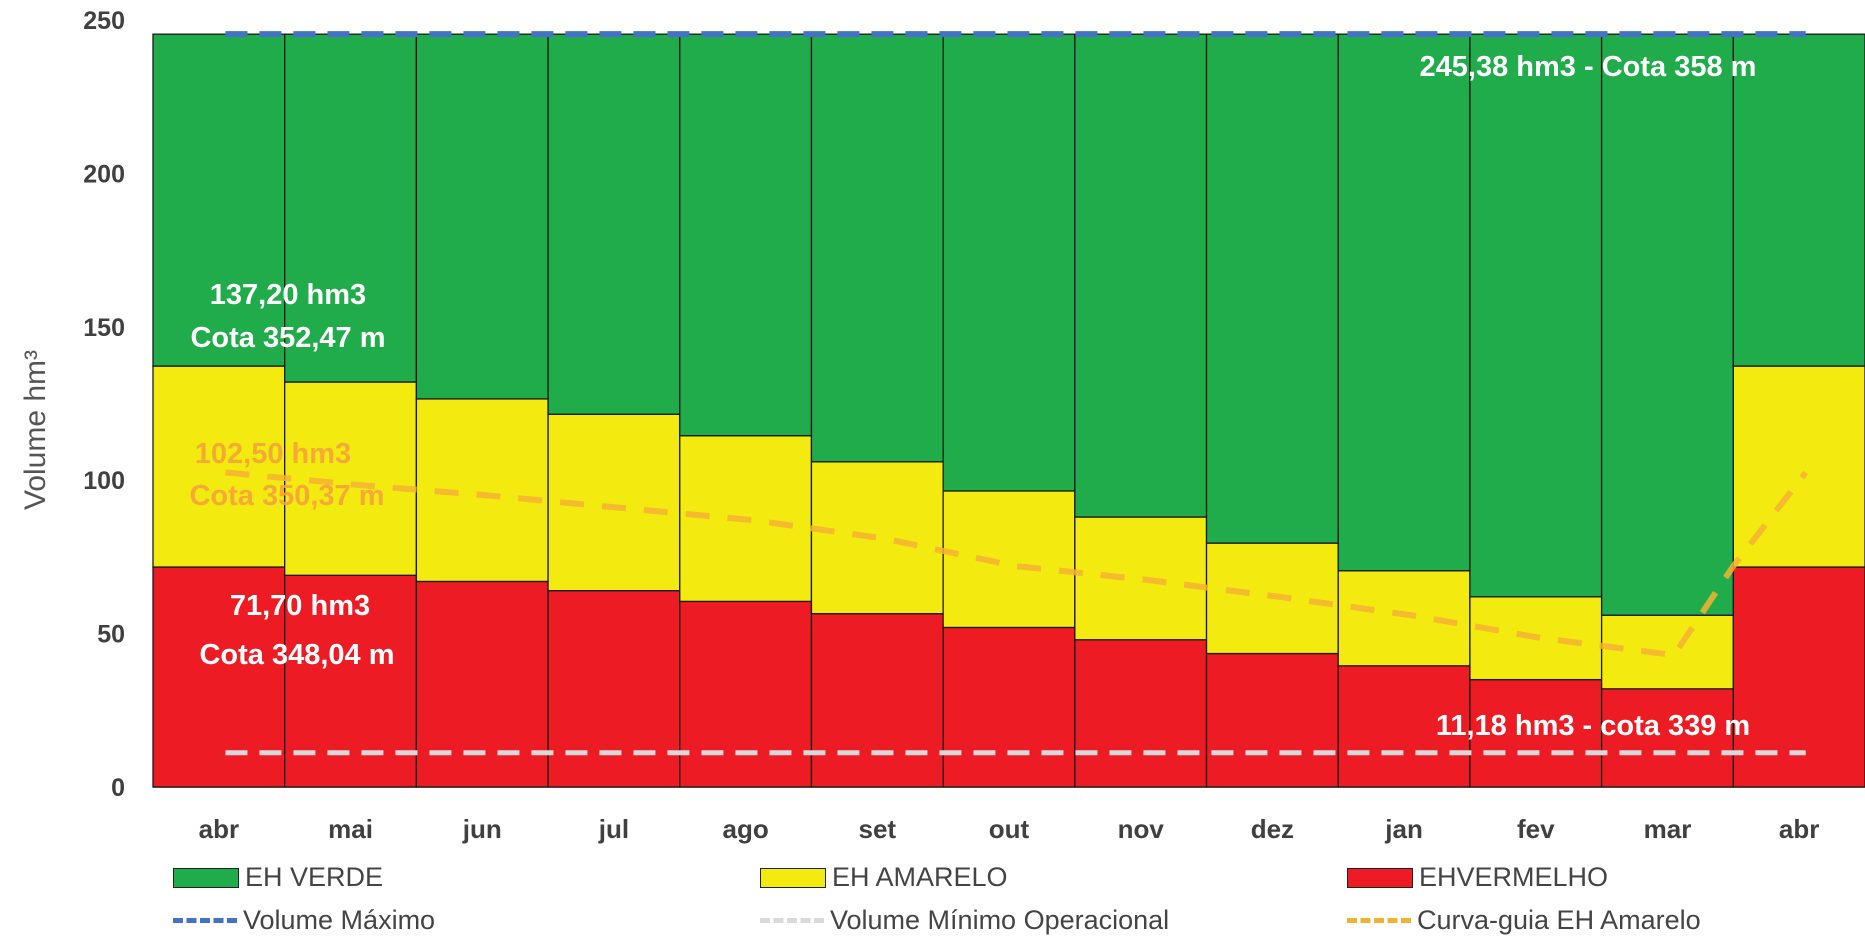 Image resolution: width=1865 pixels, height=941 pixels. What do you see at coordinates (111, 635) in the screenshot?
I see `y-tick-50: 50` at bounding box center [111, 635].